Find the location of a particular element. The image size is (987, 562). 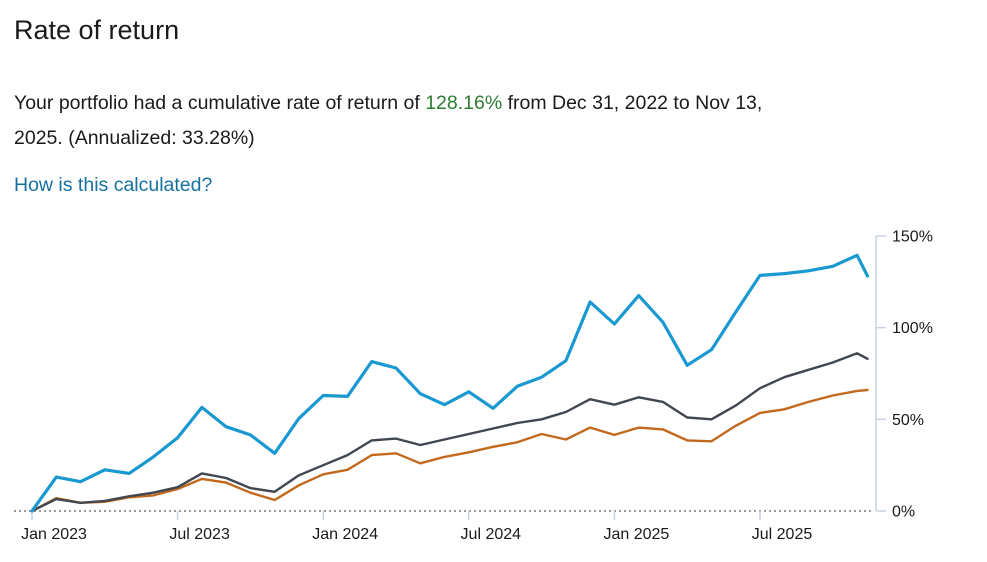

x-axis-tick-label: Jul 2024 is located at coordinates (491, 534).